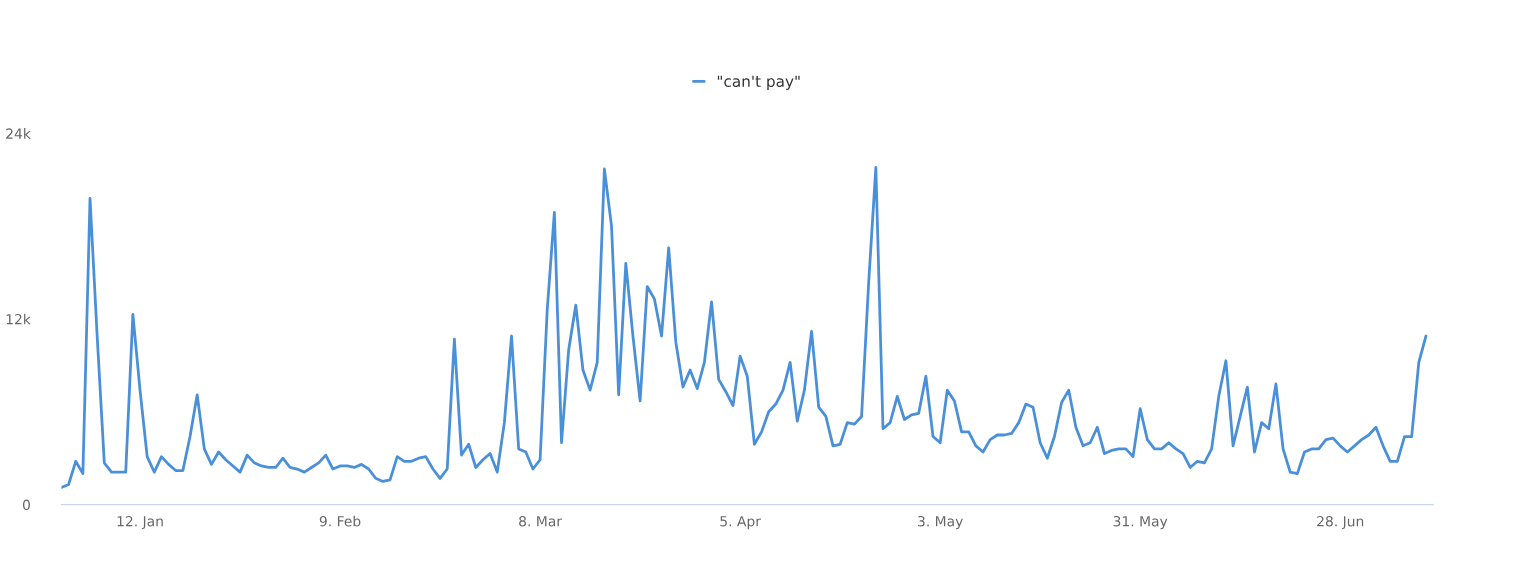 Image resolution: width=1536 pixels, height=580 pixels. I want to click on y-tick-label: 0, so click(26, 505).